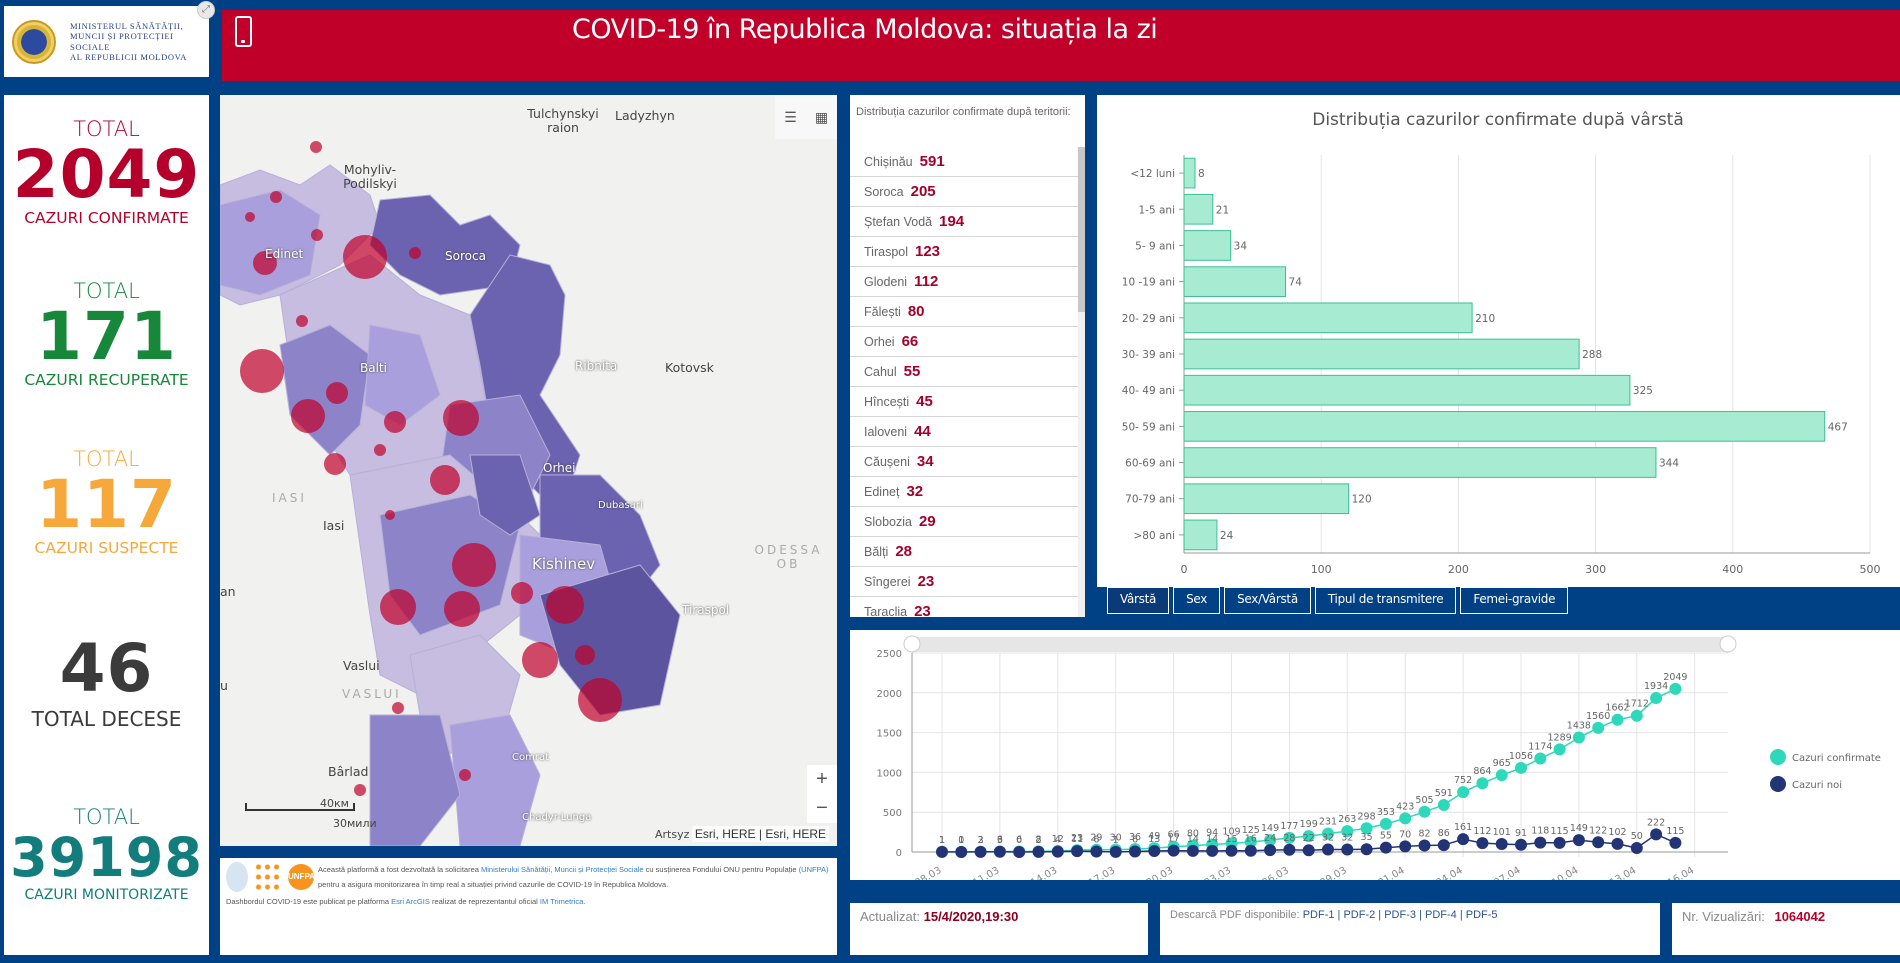  What do you see at coordinates (1148, 283) in the screenshot?
I see `y-tick-label: 10 -19 ani` at bounding box center [1148, 283].